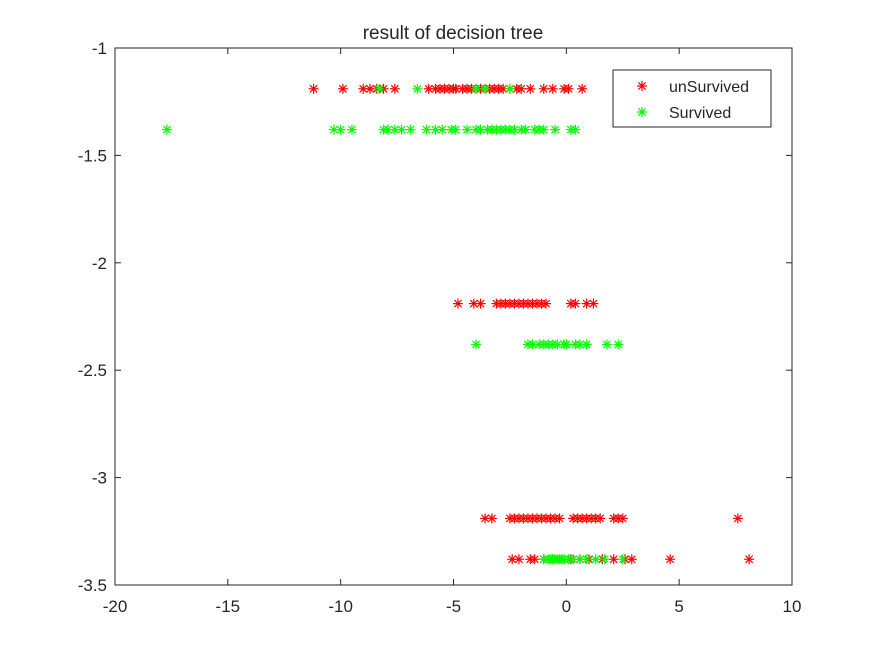 The image size is (875, 661). I want to click on y-tick-label: -2.5, so click(92, 370).